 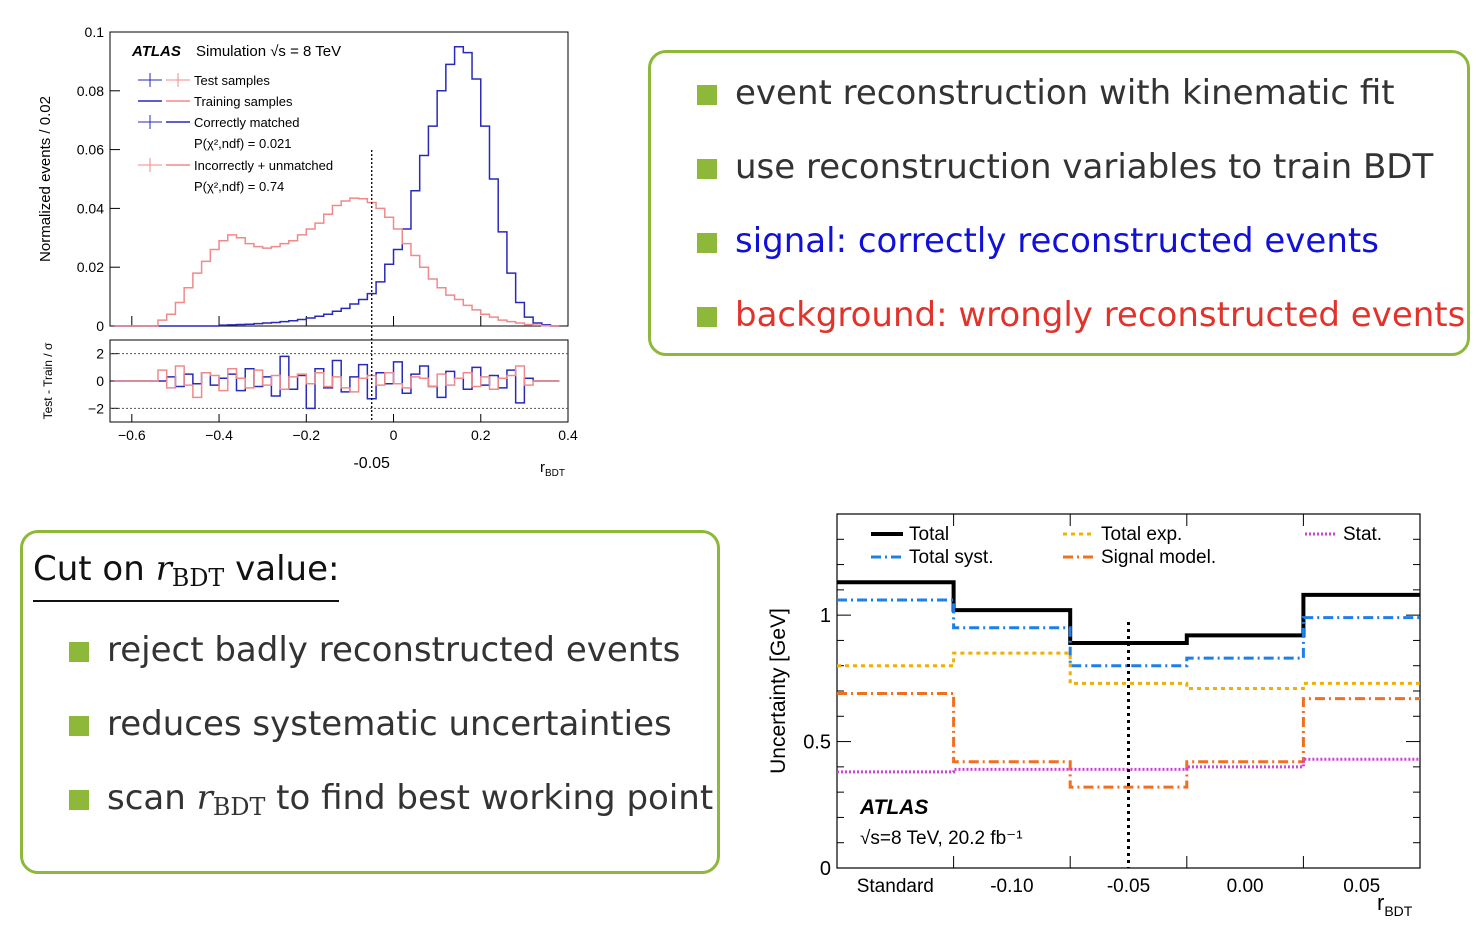 What do you see at coordinates (1100, 315) in the screenshot?
I see `bullet-text: background: wrongly reconstructed events` at bounding box center [1100, 315].